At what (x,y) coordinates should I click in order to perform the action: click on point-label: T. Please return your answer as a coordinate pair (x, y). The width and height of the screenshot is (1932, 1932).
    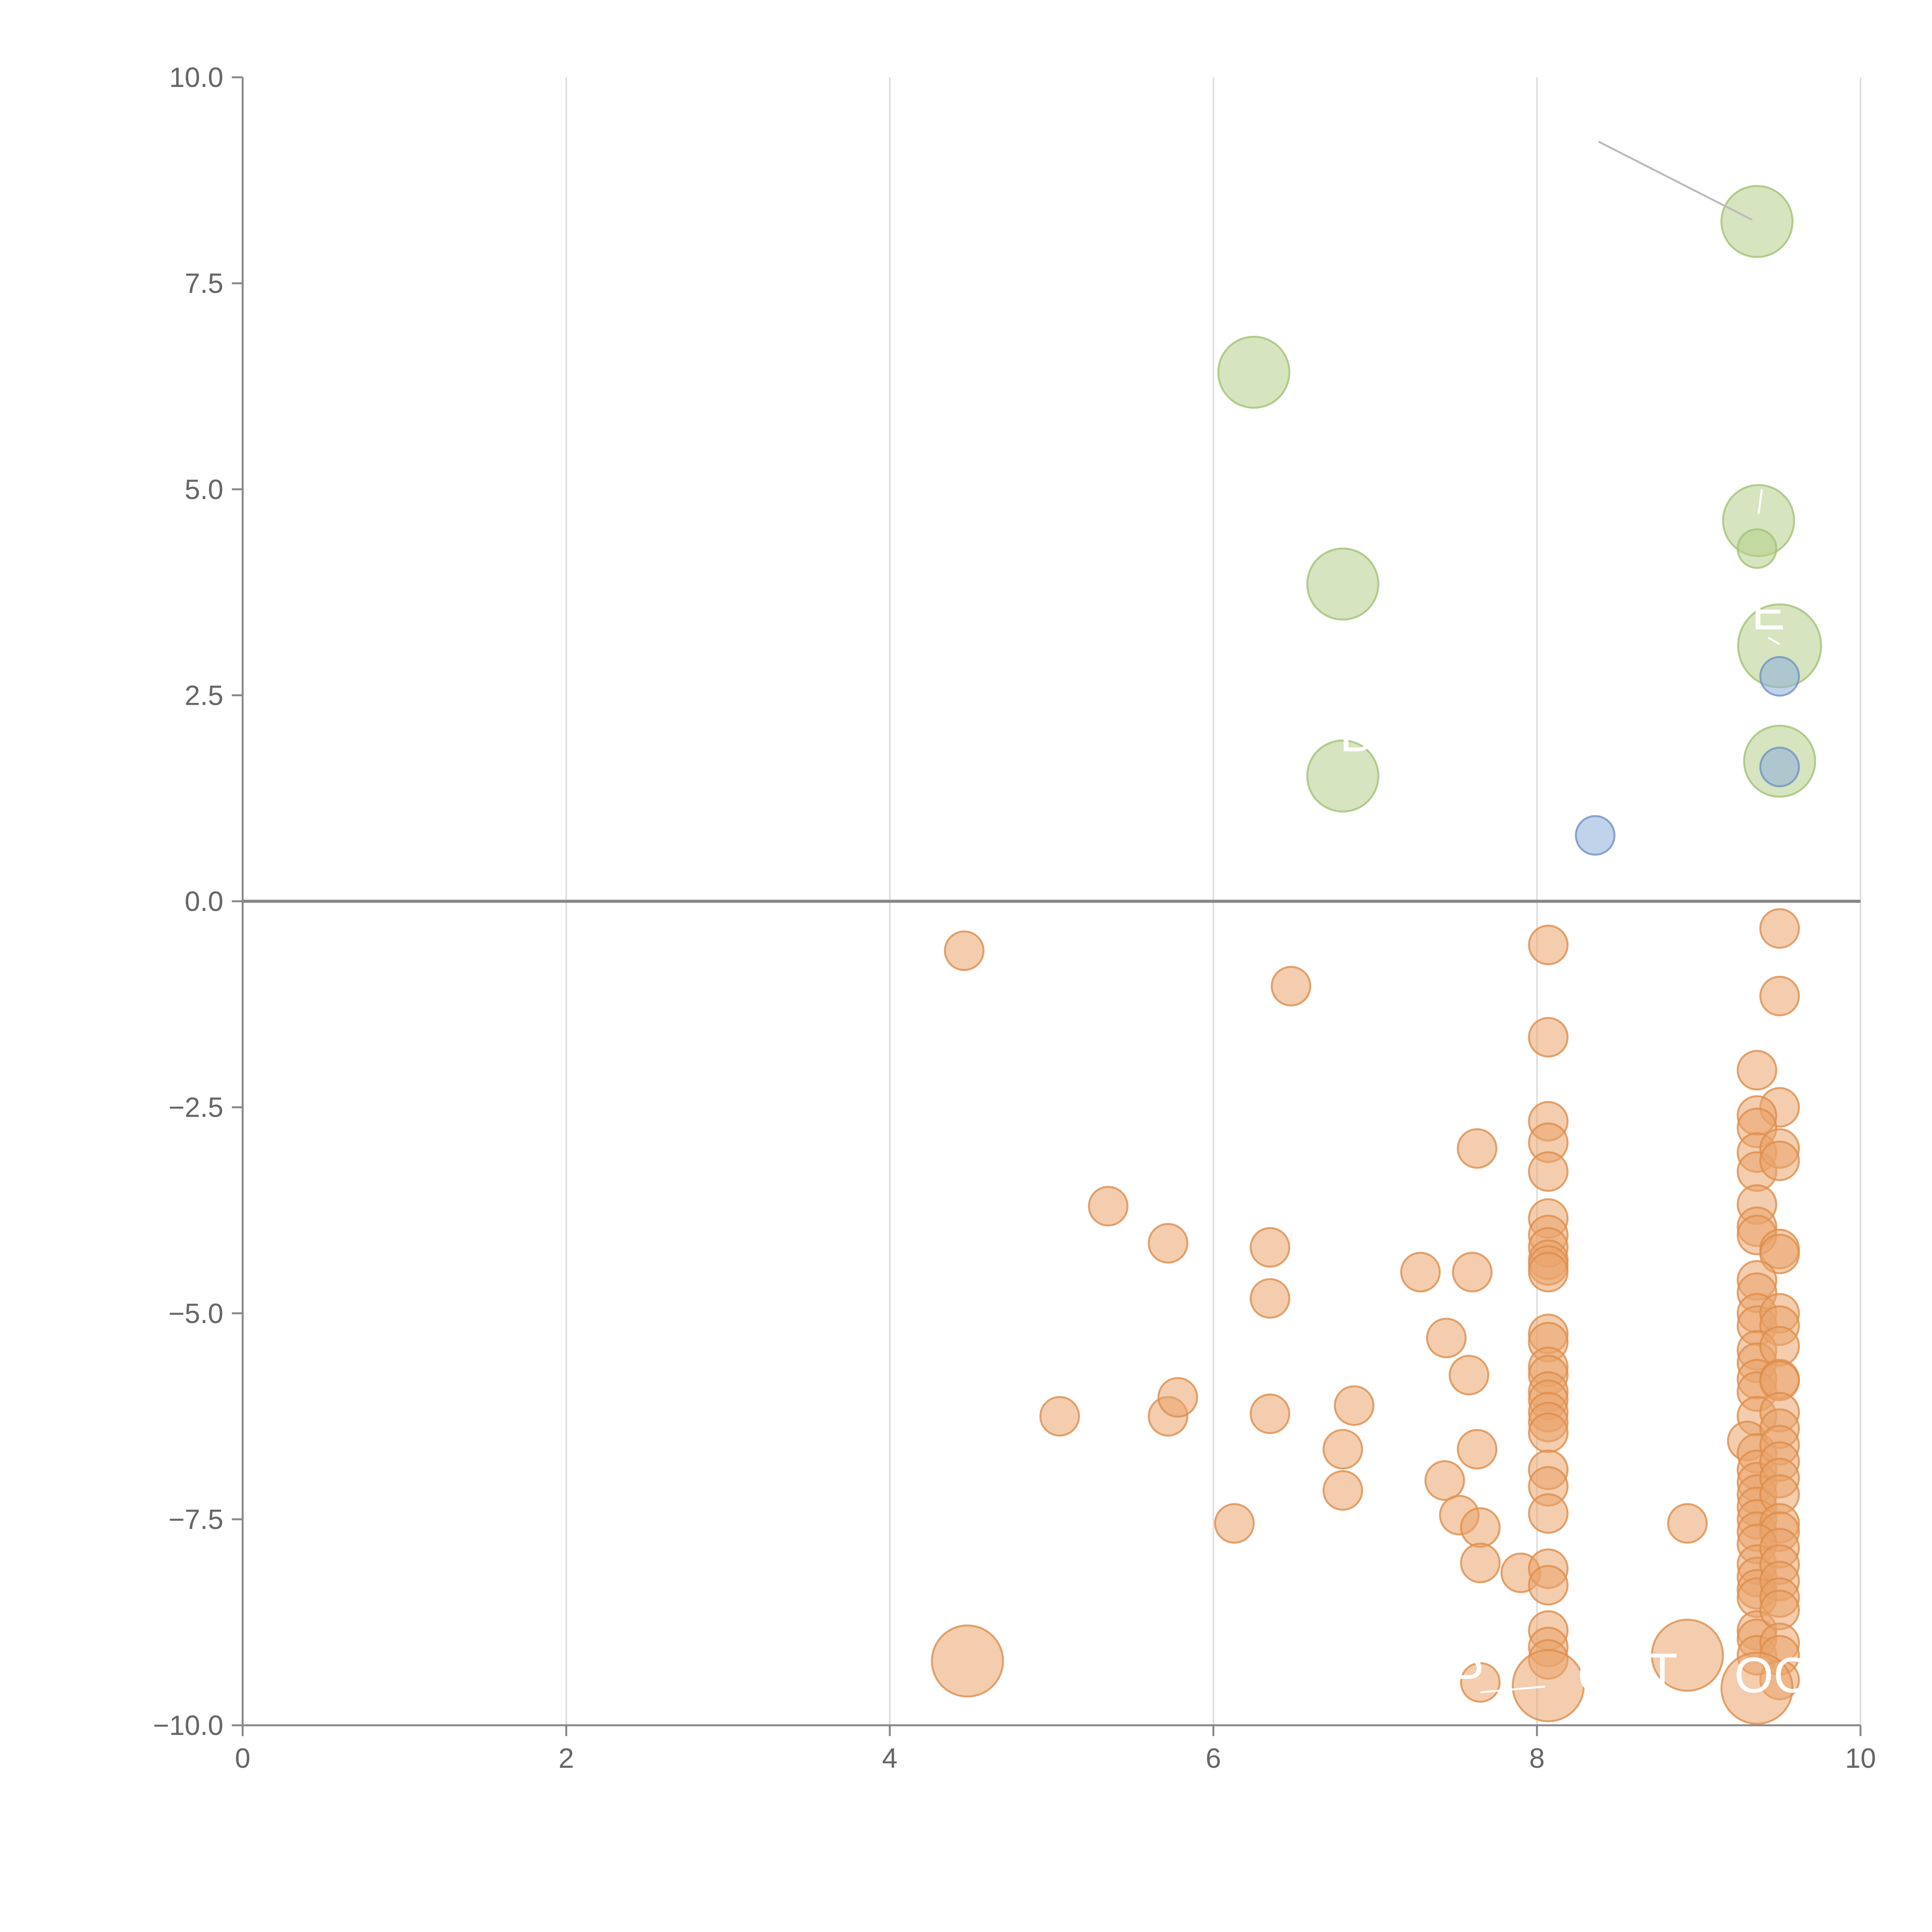
    Looking at the image, I should click on (1662, 1671).